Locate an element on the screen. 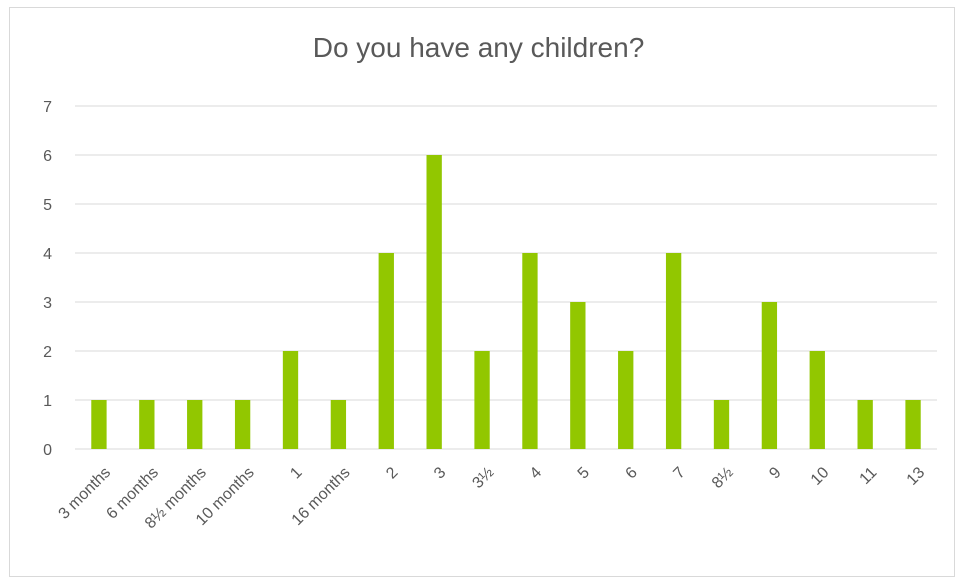  x-tick-label: 8½ is located at coordinates (723, 478).